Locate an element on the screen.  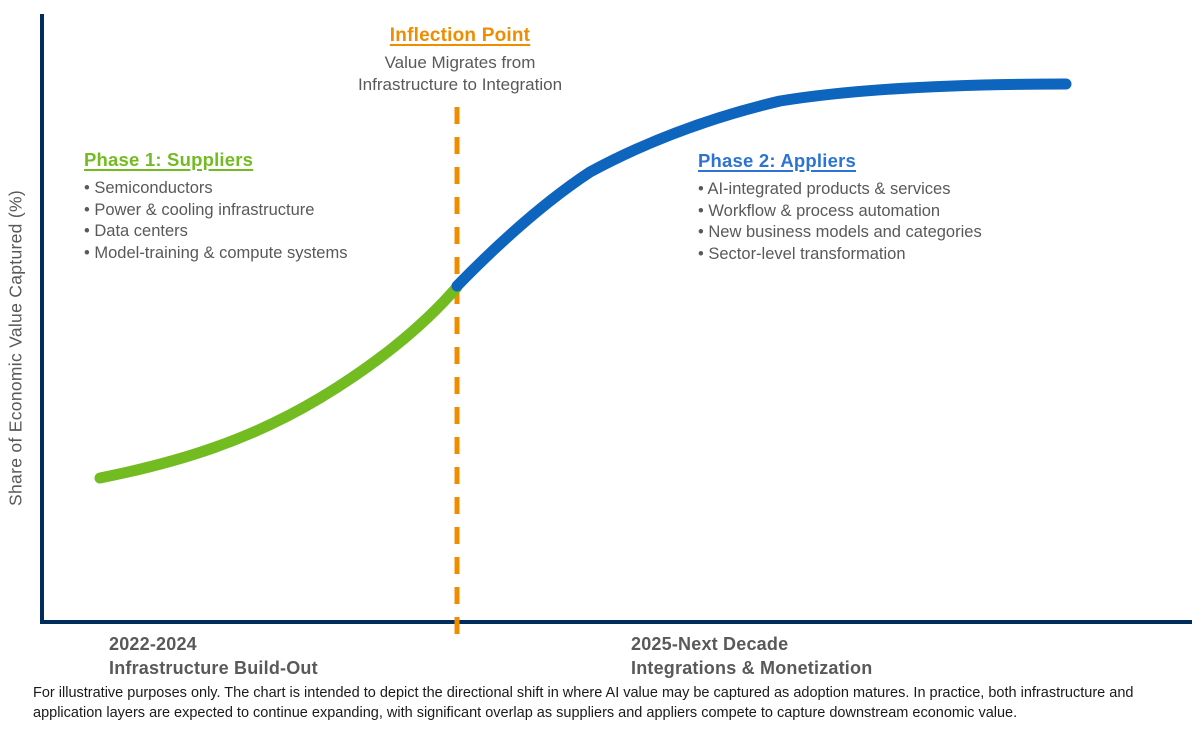
phase2-list-item: AI-integrated products & services is located at coordinates (878, 190).